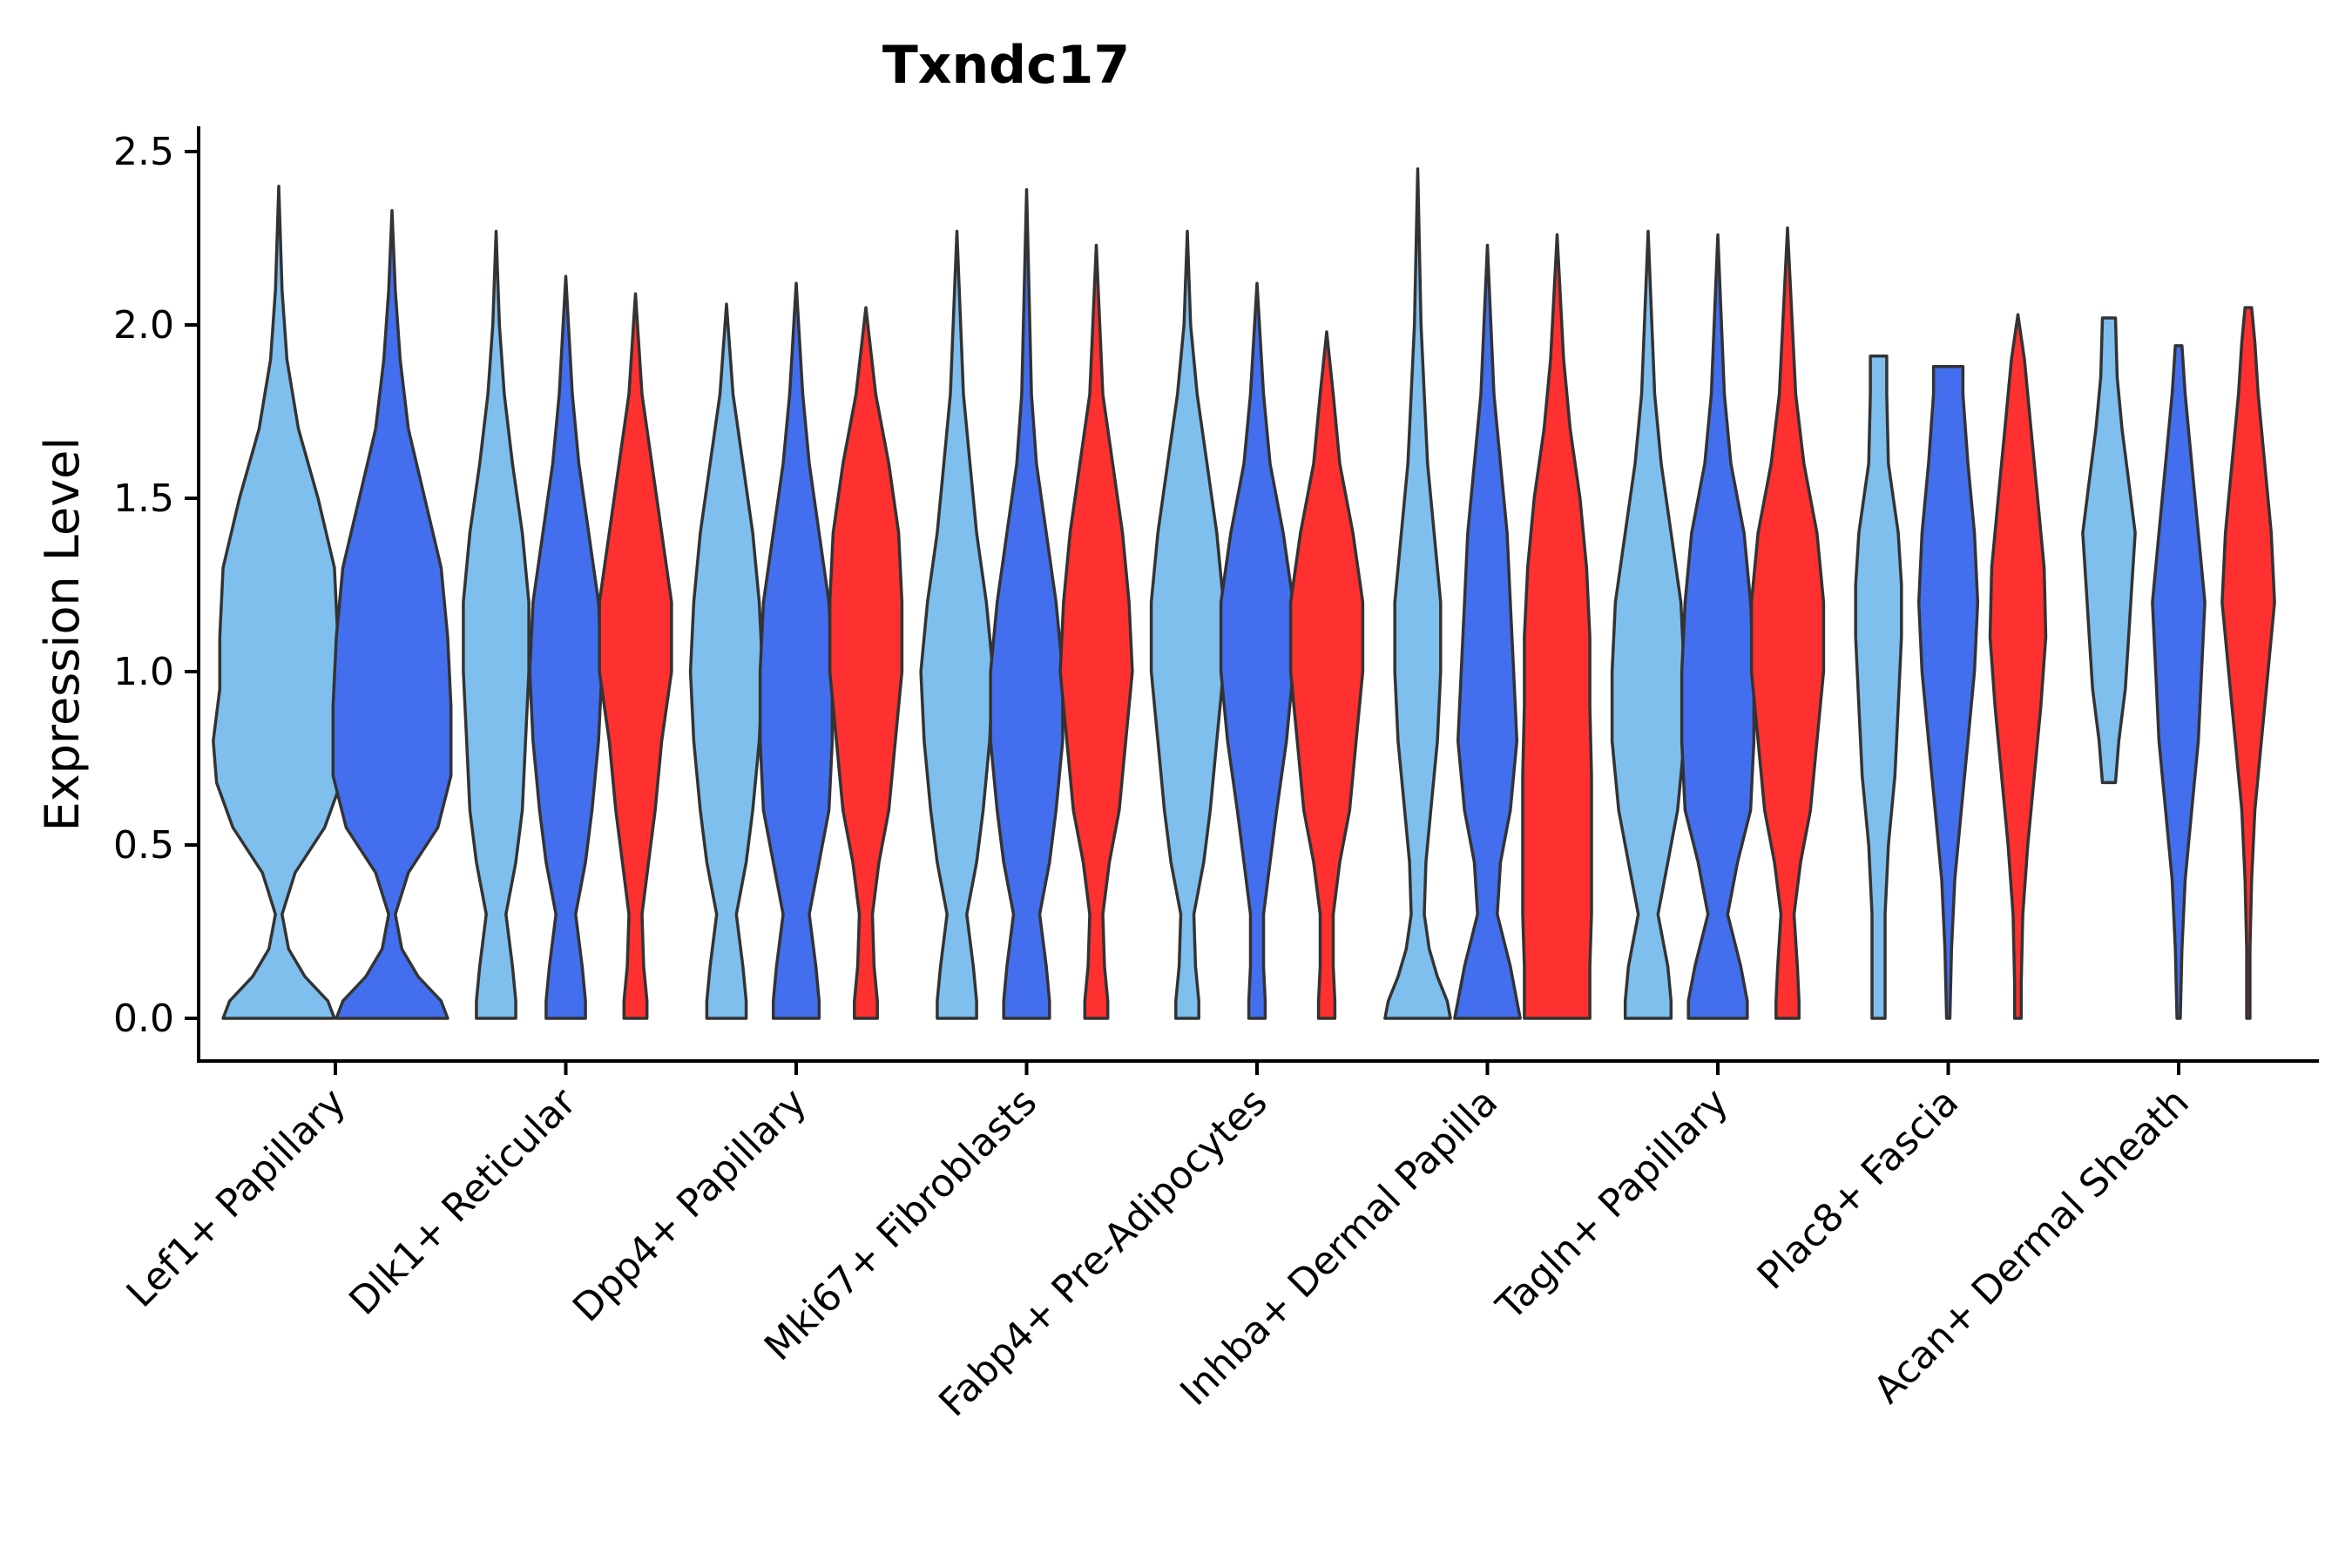  Describe the element at coordinates (143, 325) in the screenshot. I see `y-tick-label: 2.0` at that location.